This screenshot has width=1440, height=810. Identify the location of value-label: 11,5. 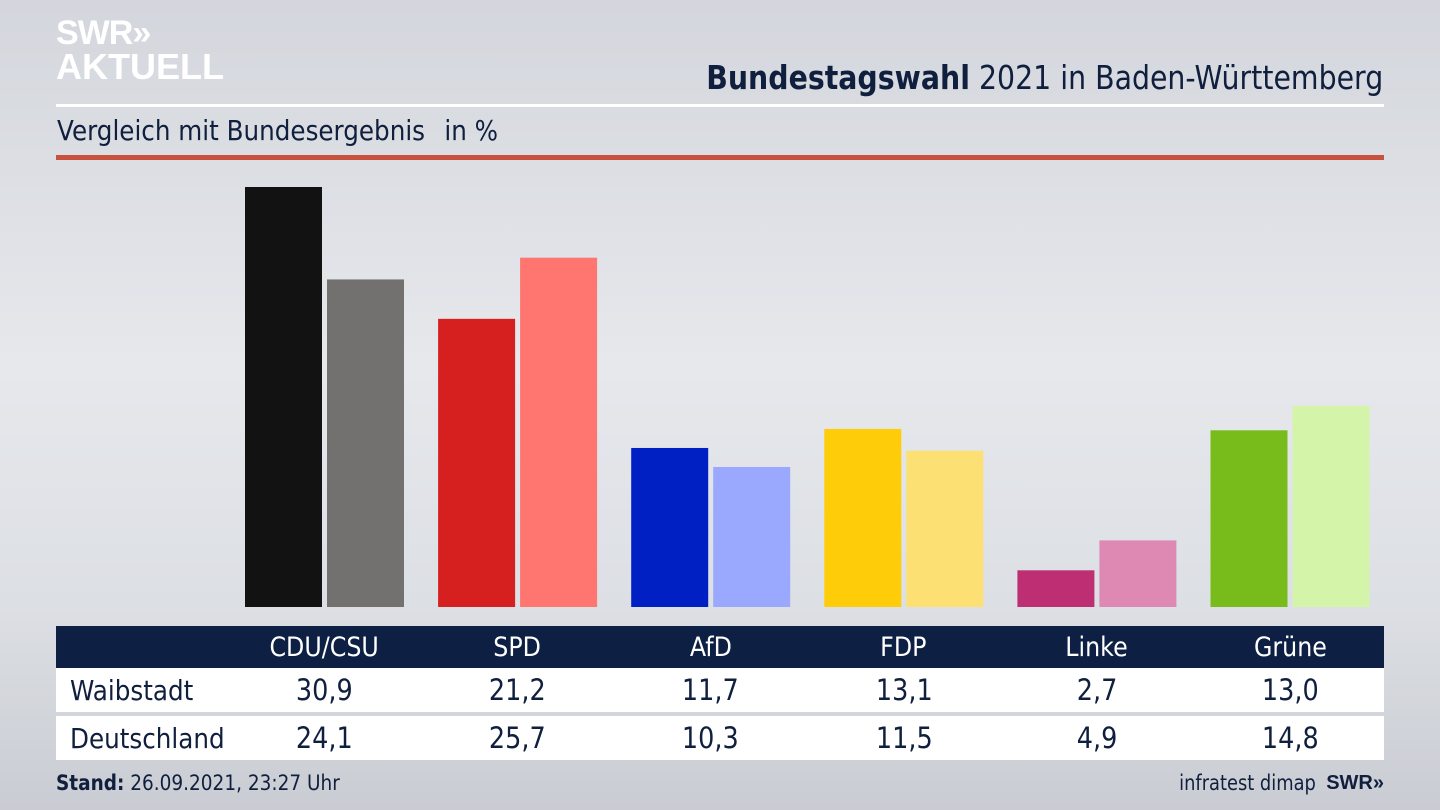
(904, 738).